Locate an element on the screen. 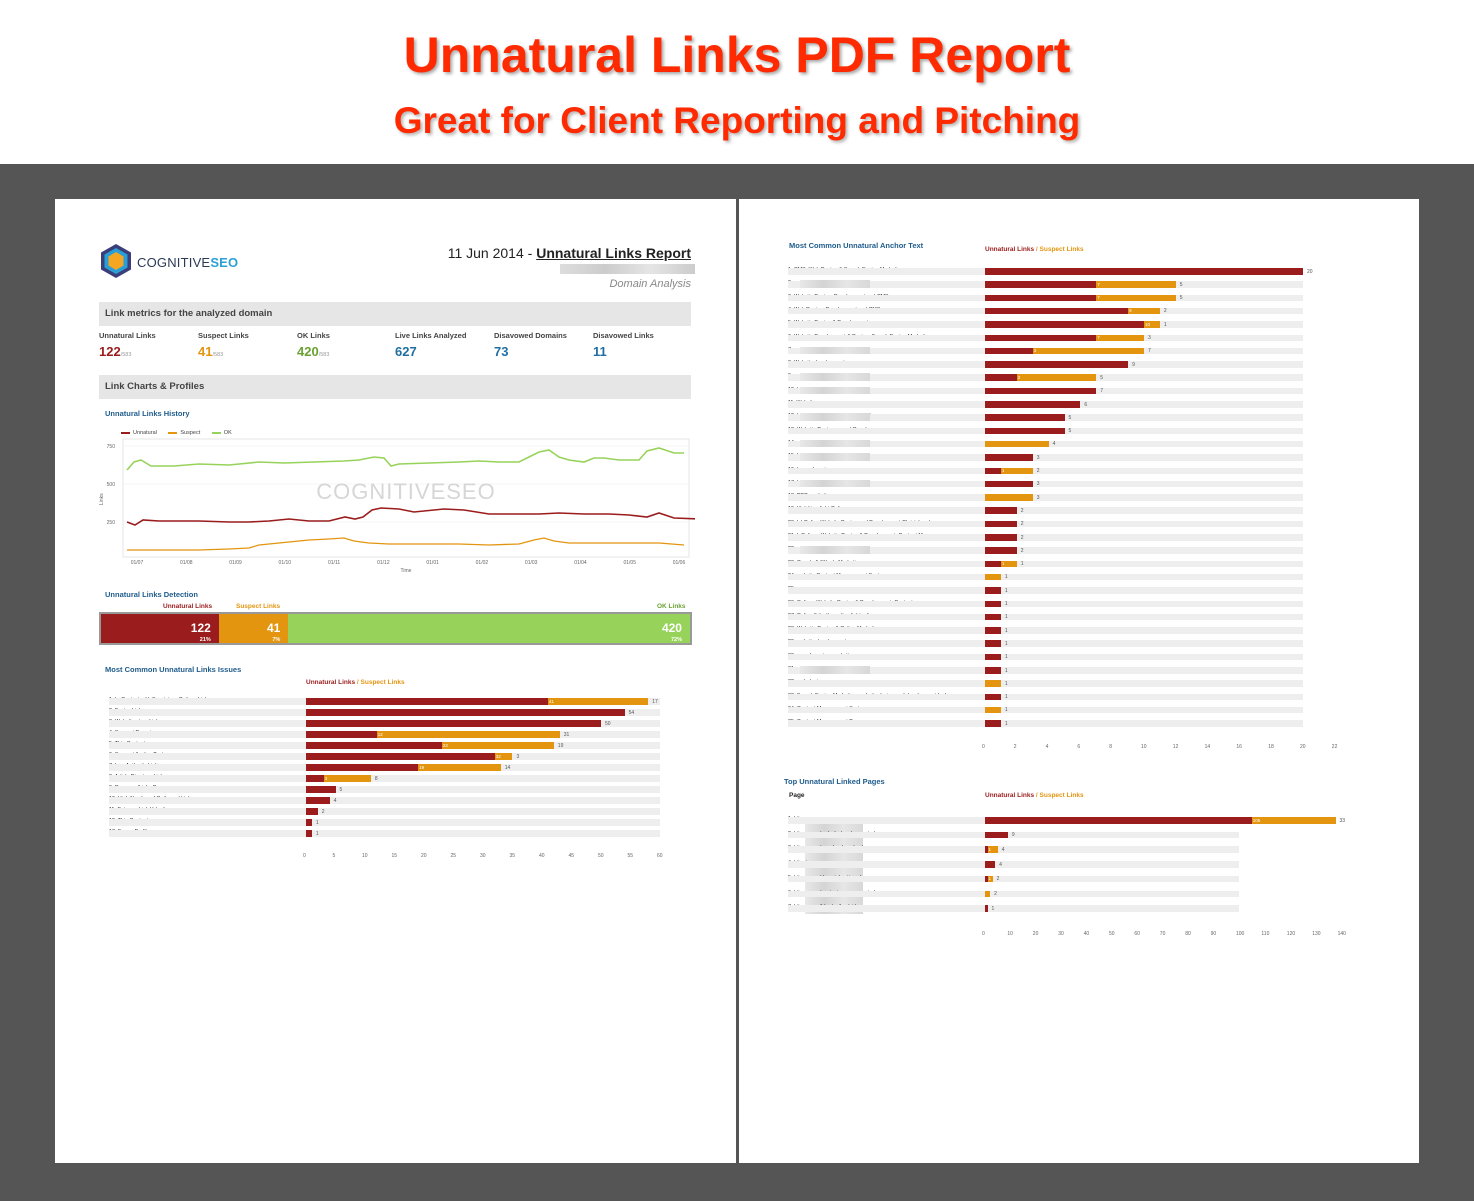 The width and height of the screenshot is (1474, 1201). x-tick: 01/11 is located at coordinates (334, 563).